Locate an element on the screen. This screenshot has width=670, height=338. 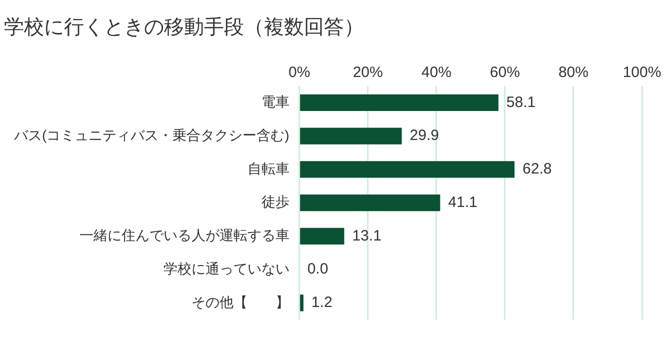
data-label: 0.0 is located at coordinates (317, 269).